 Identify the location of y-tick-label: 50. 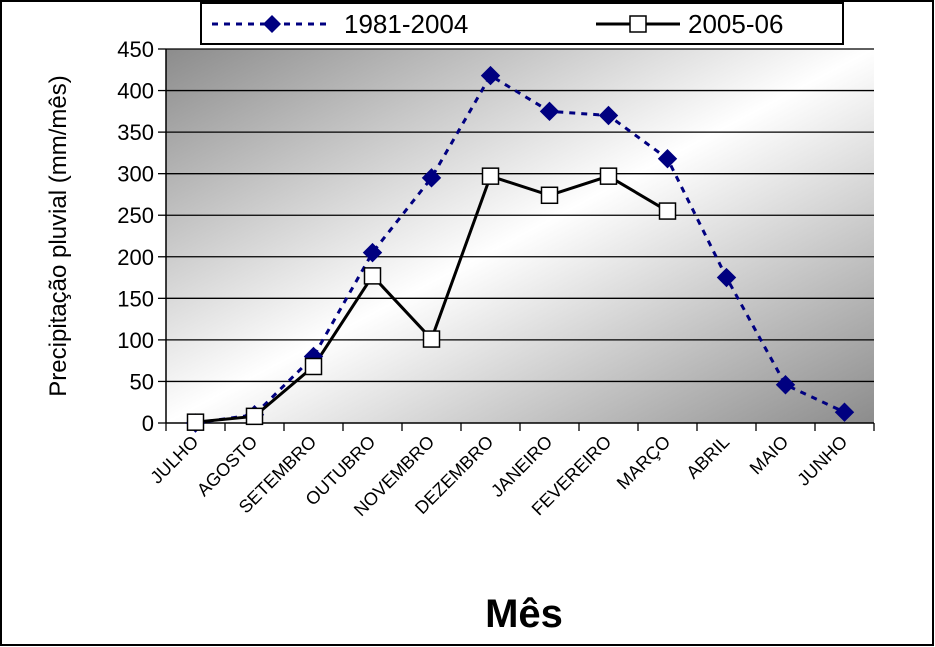
(142, 381).